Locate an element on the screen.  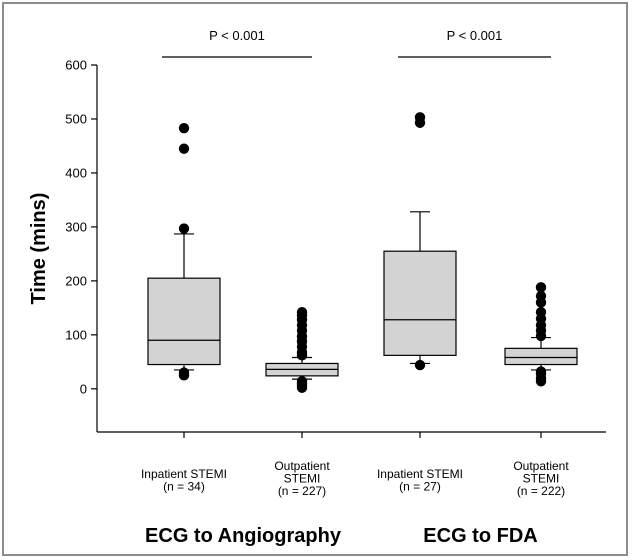
y-tick-label: 0 is located at coordinates (83, 388).